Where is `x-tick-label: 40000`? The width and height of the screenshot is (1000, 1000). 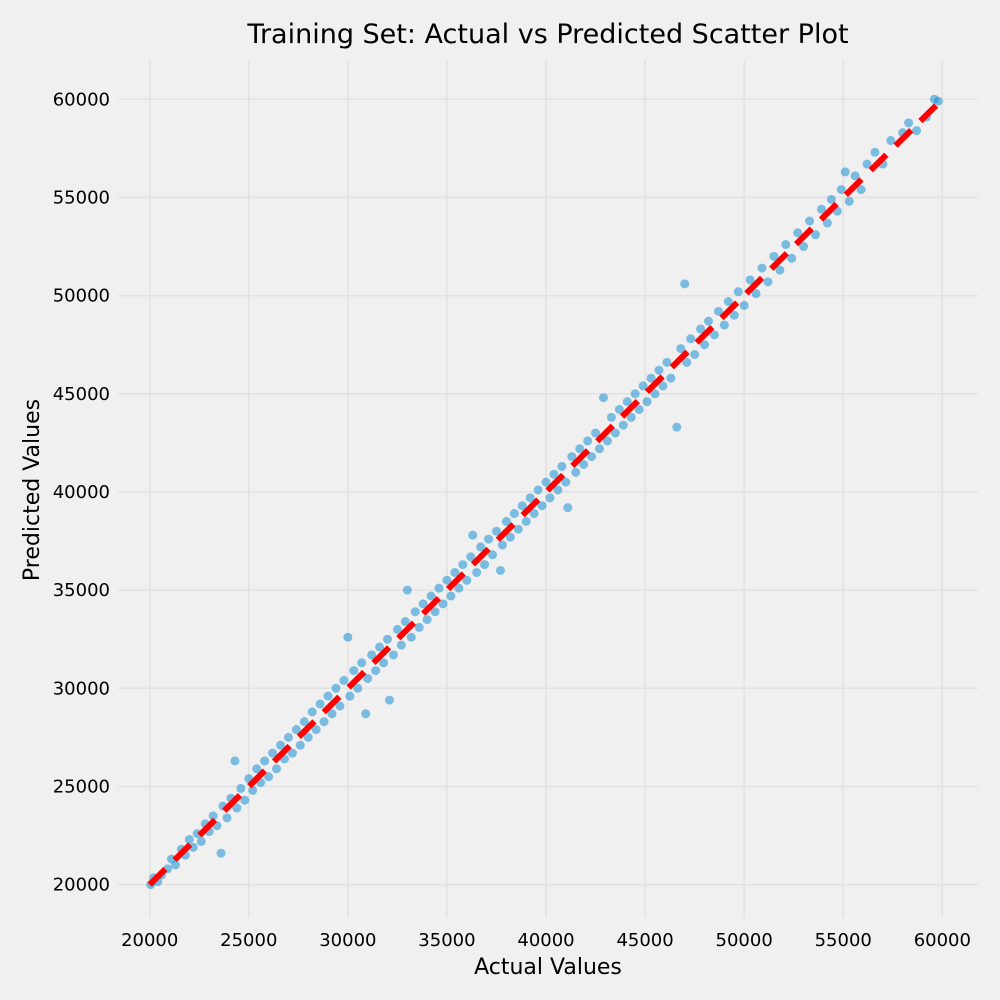 x-tick-label: 40000 is located at coordinates (545, 940).